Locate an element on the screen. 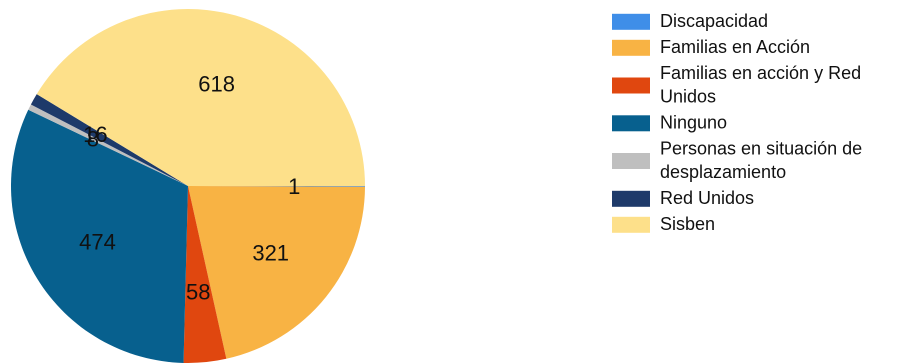 Image resolution: width=902 pixels, height=363 pixels. pie-slice-personas-en-situaci-n-de-desplazamiento is located at coordinates (108, 145).